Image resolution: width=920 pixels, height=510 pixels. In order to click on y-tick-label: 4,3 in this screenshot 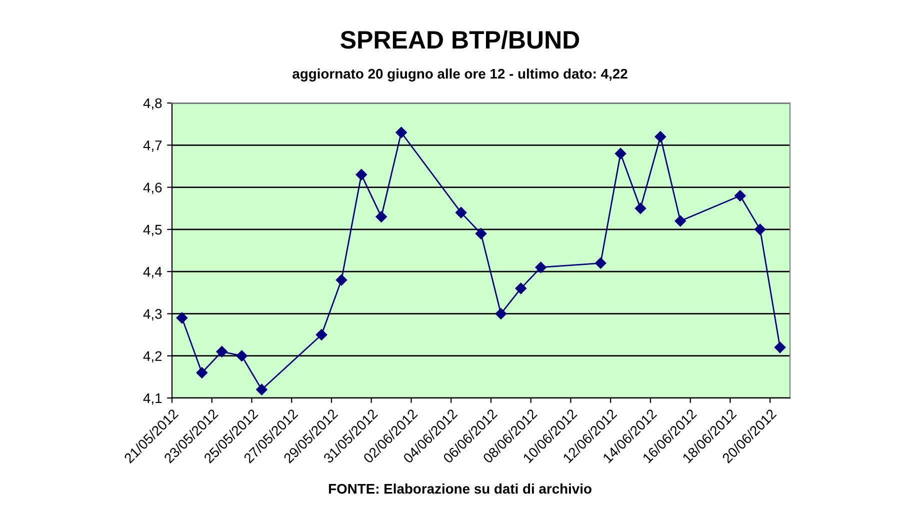, I will do `click(152, 315)`.